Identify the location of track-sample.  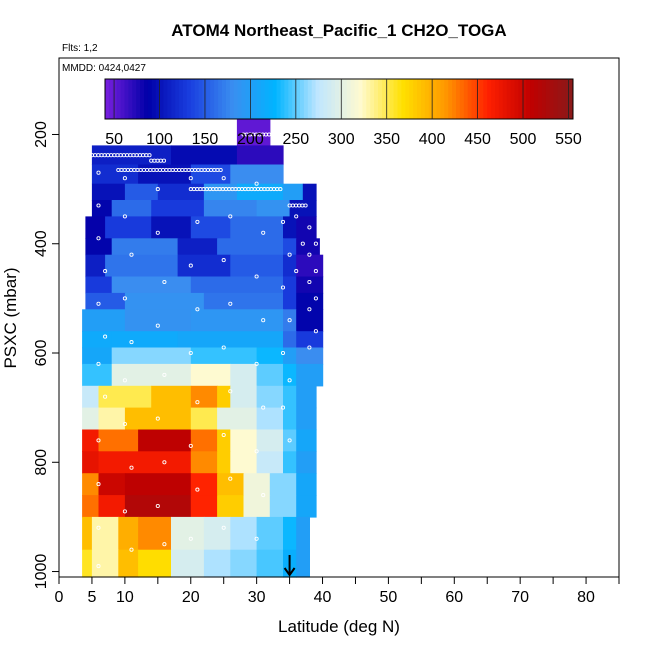
(164, 160).